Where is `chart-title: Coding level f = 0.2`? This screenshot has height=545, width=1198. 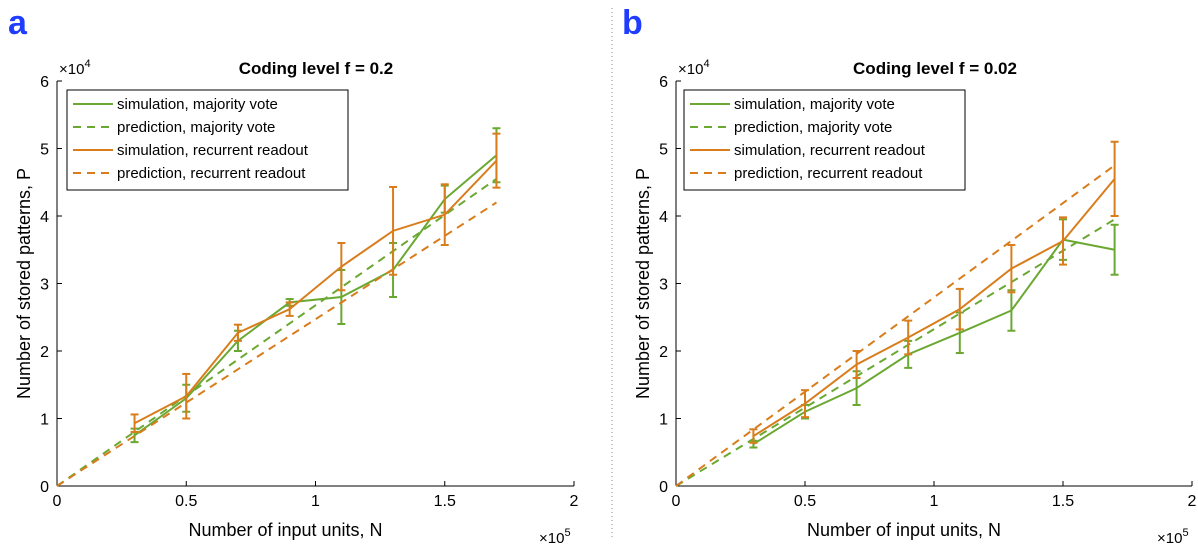
chart-title: Coding level f = 0.2 is located at coordinates (316, 68).